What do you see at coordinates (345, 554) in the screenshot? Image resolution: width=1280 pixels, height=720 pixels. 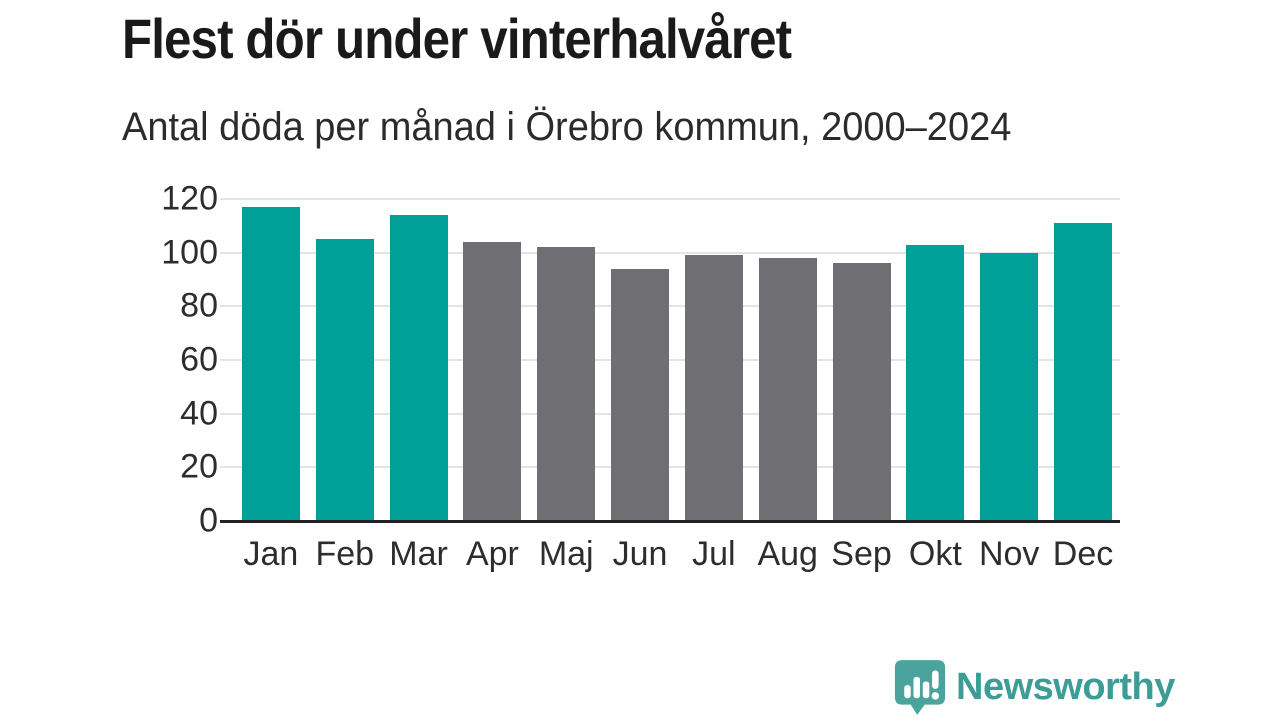 I see `x-tick-label-feb: Feb` at bounding box center [345, 554].